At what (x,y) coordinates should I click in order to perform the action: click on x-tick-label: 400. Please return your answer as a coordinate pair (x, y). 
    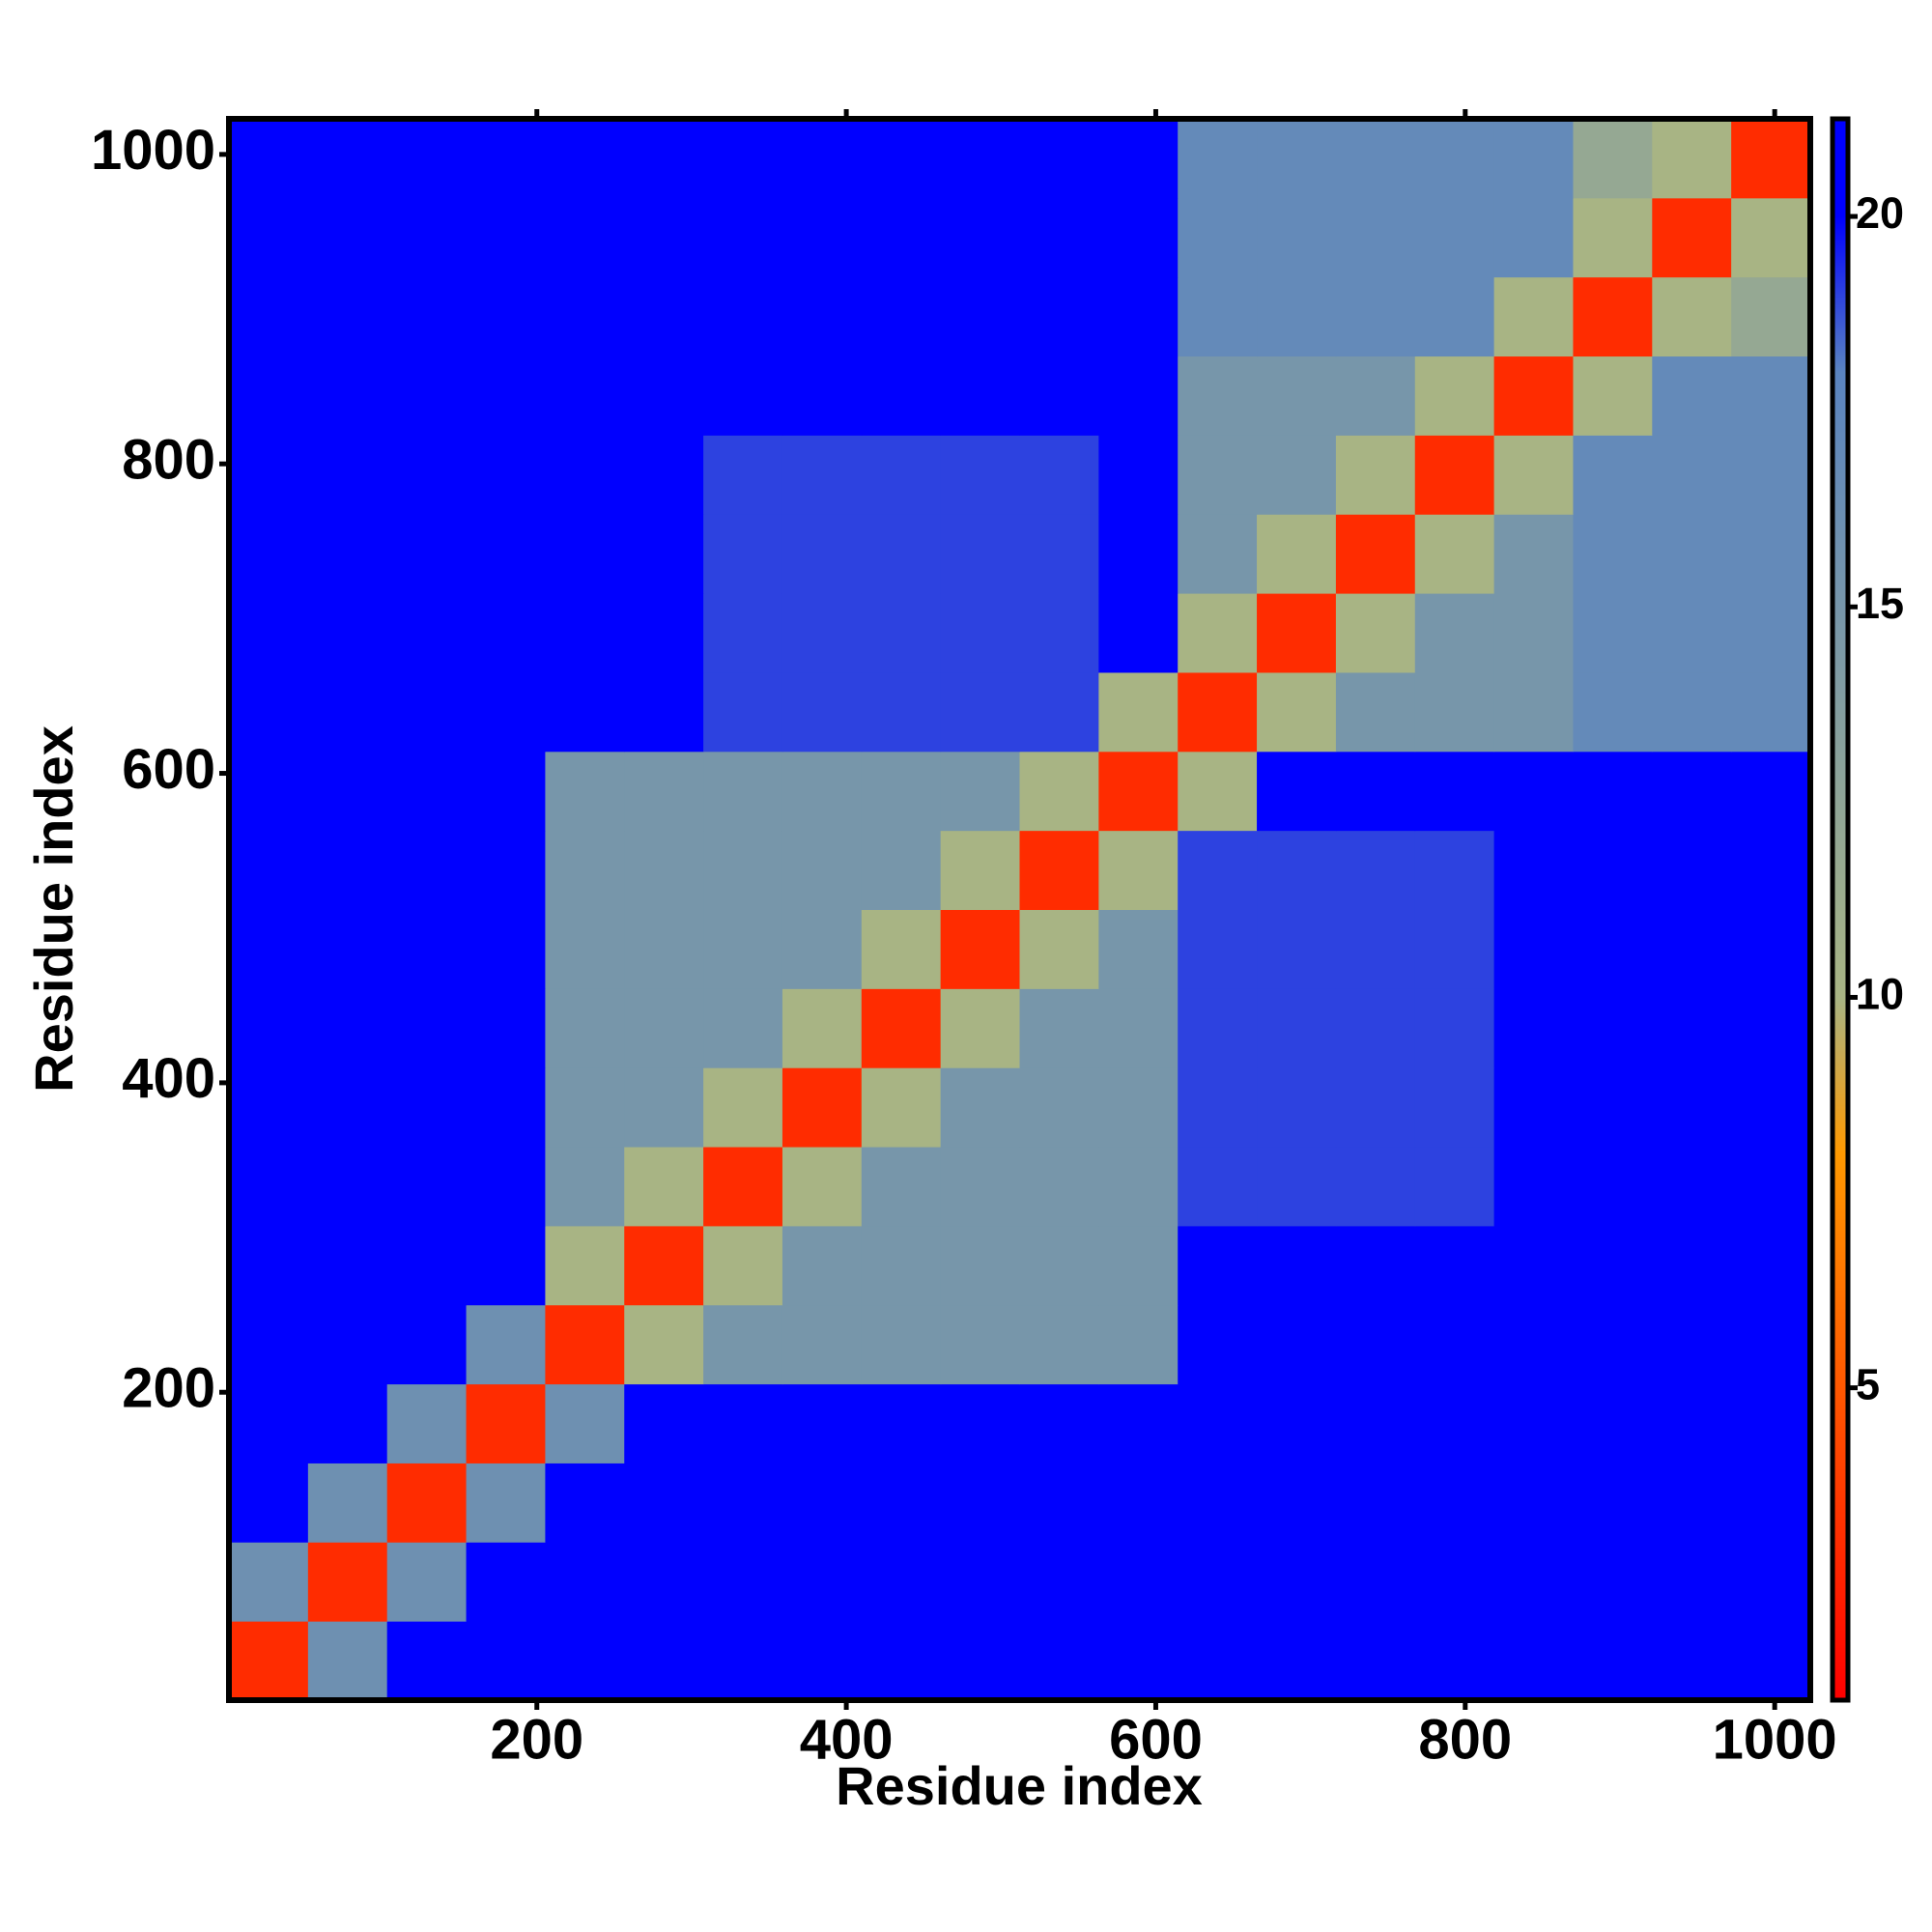
    Looking at the image, I should click on (847, 1739).